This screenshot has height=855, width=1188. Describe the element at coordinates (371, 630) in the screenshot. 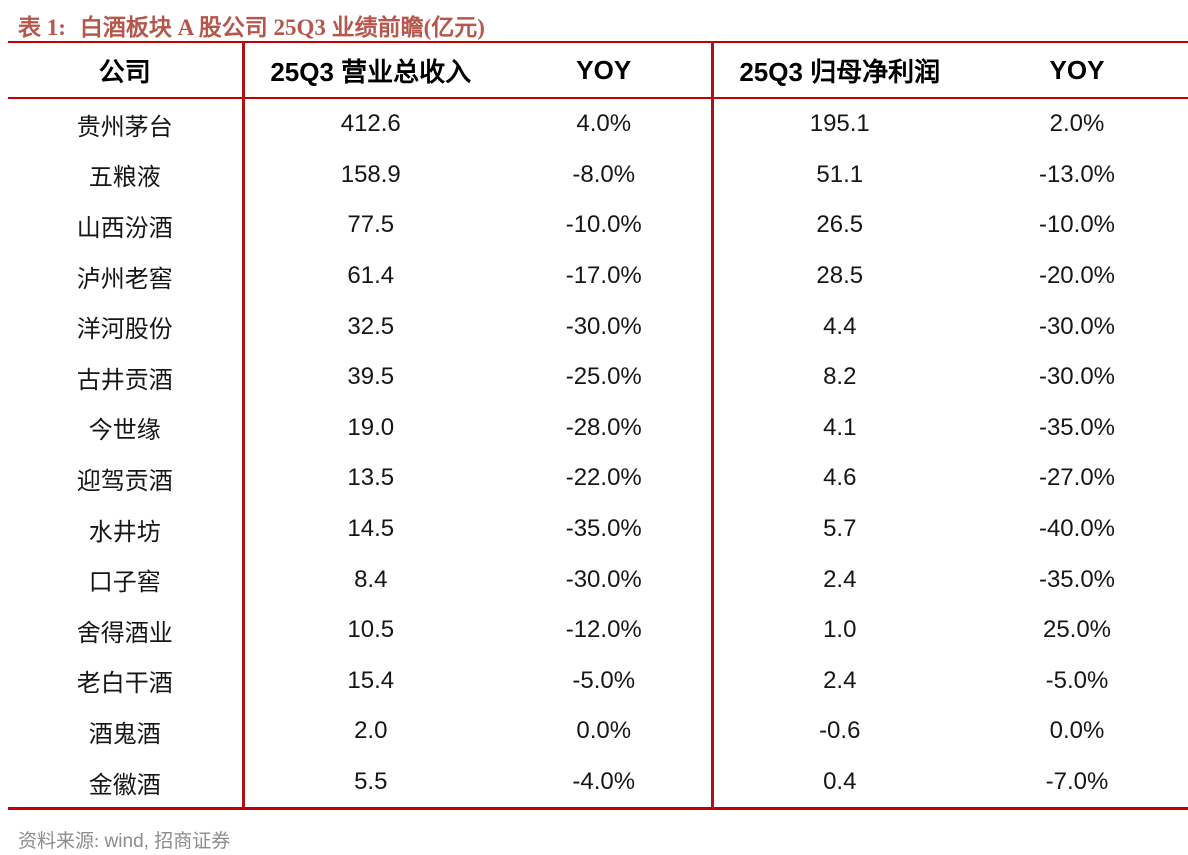

I see `revenue-cell: 10.5` at that location.